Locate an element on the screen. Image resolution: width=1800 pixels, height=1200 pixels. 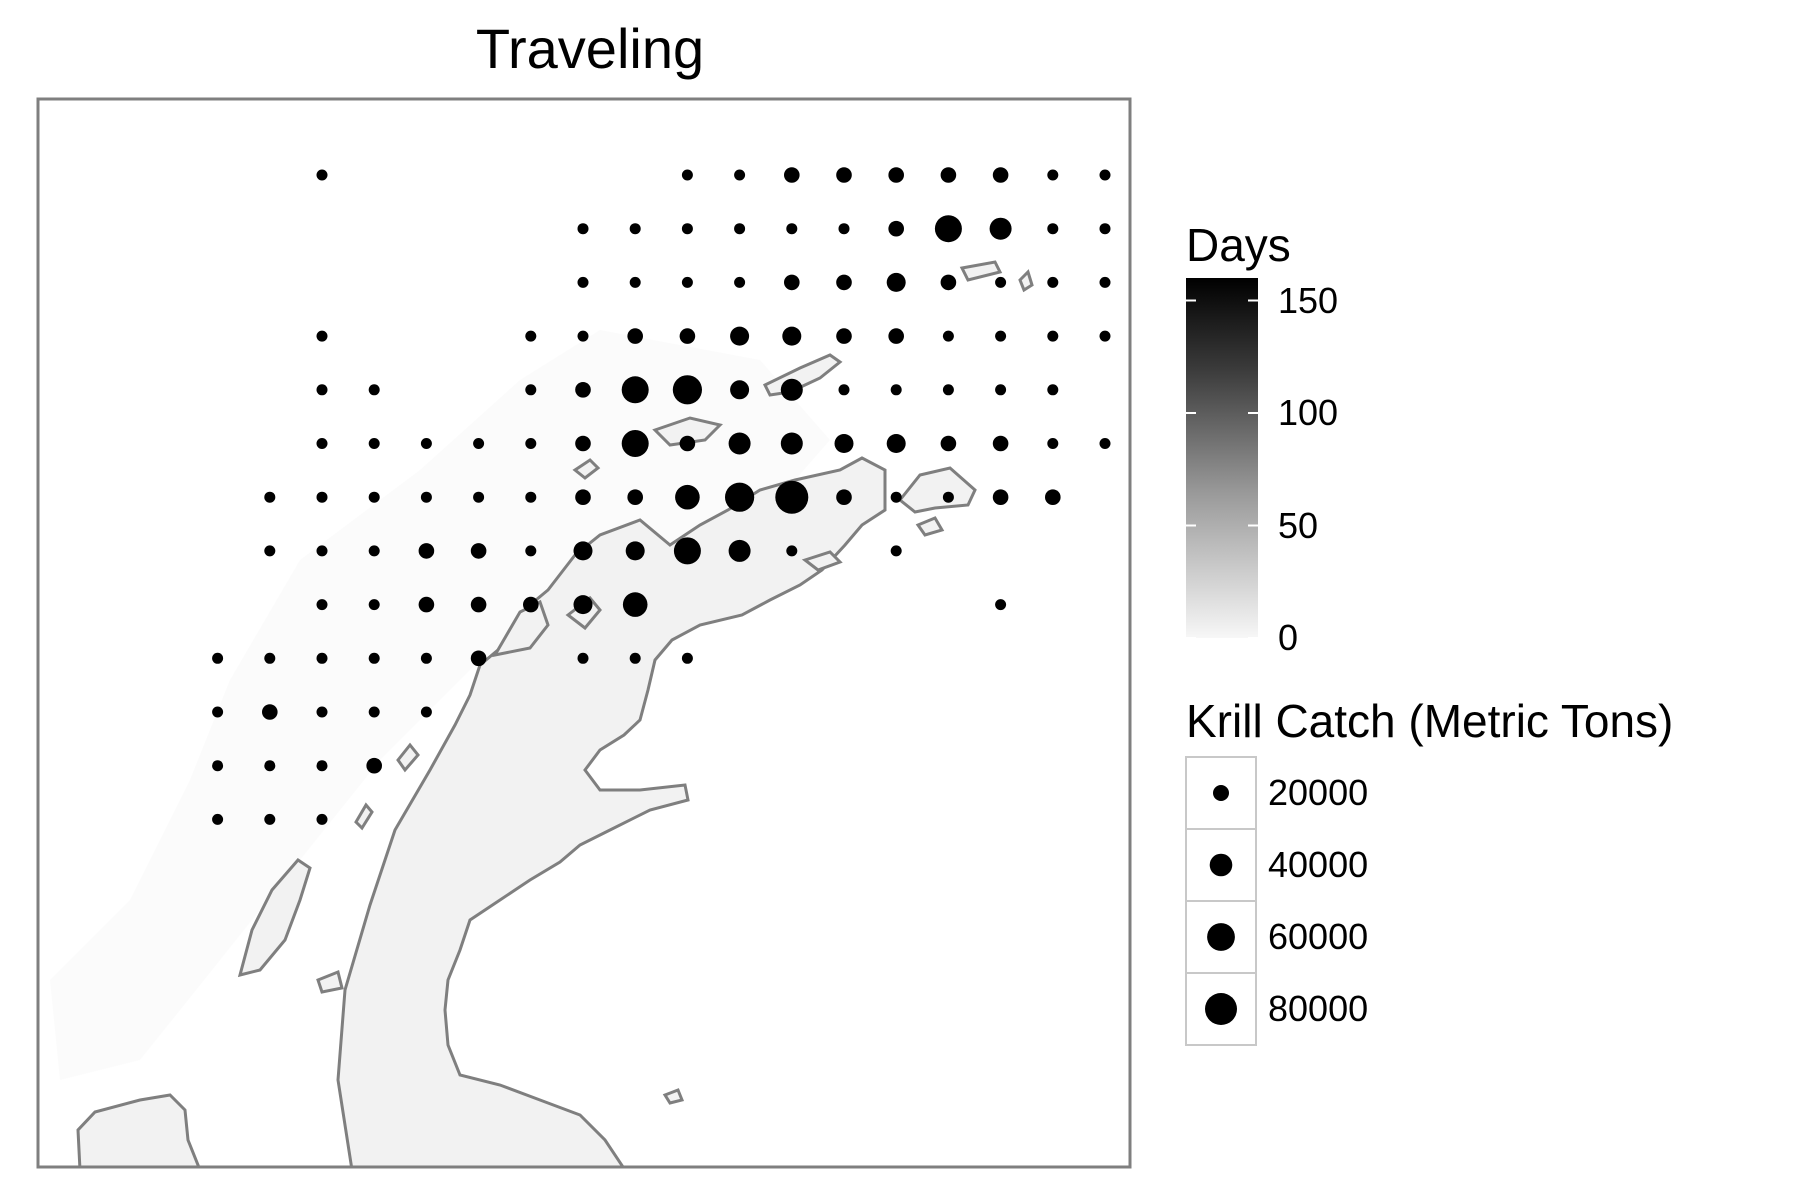
page-title: Traveling is located at coordinates (590, 48).